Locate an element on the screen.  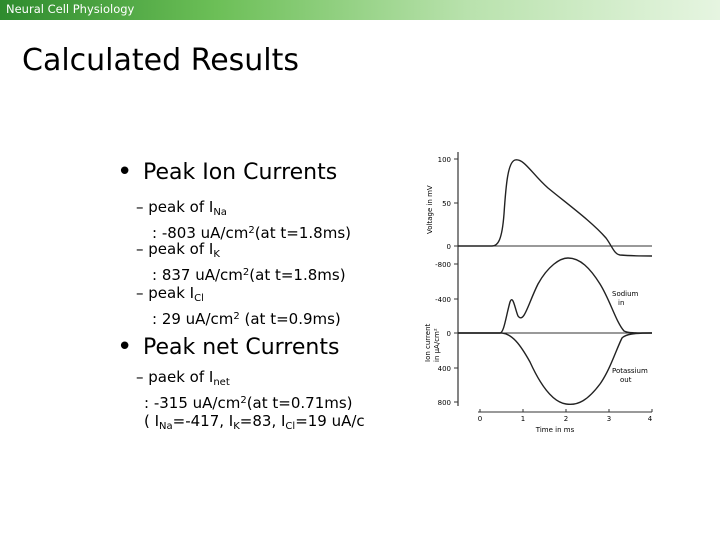
bullet-text: Peak net Currents is located at coordinates (241, 347).